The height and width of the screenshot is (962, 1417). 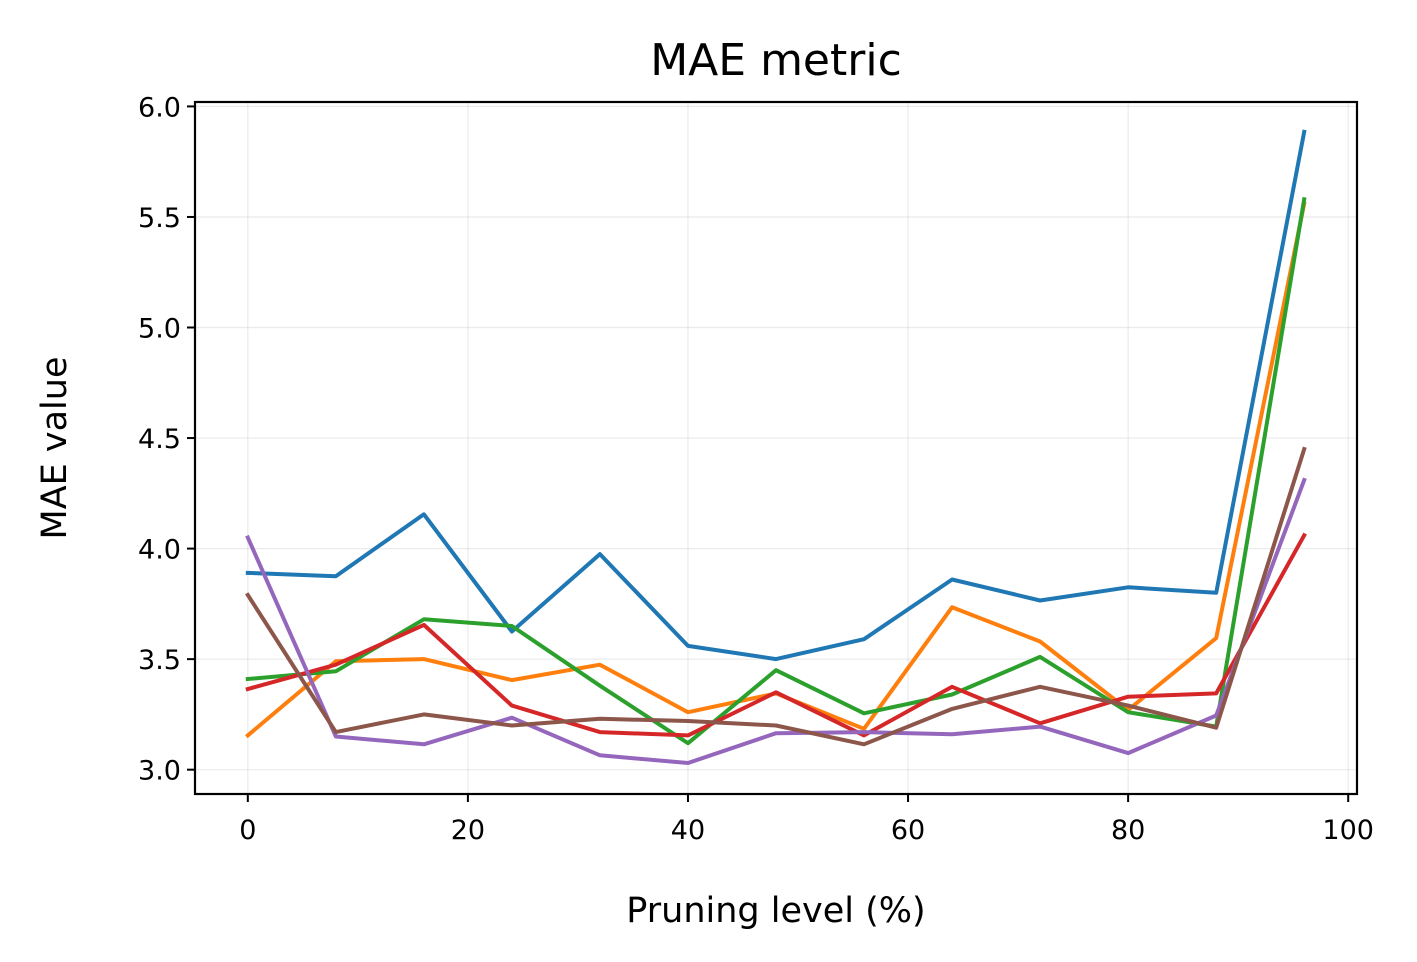 What do you see at coordinates (159, 218) in the screenshot?
I see `y-tick-label: 5.5` at bounding box center [159, 218].